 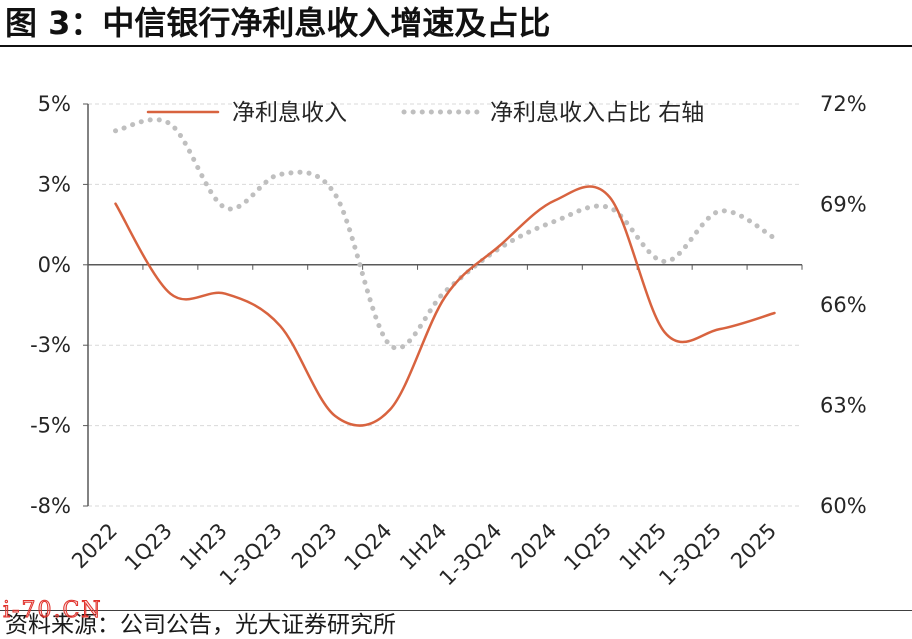 I want to click on y-left-tick-labels: 5% 3% 0% -3% -5% -8%, so click(x=50, y=305).